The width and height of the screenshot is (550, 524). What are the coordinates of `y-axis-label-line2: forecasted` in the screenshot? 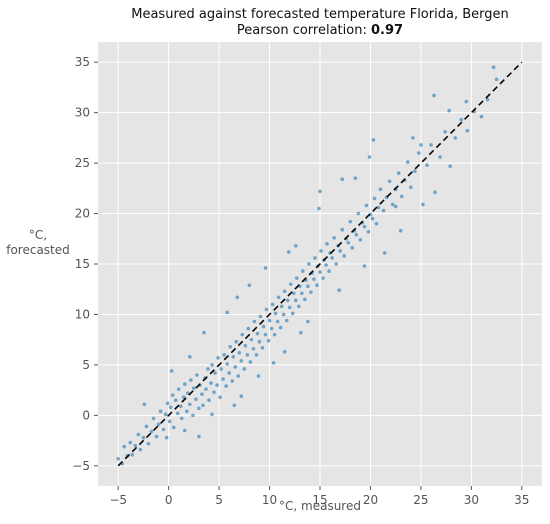 It's located at (38, 250).